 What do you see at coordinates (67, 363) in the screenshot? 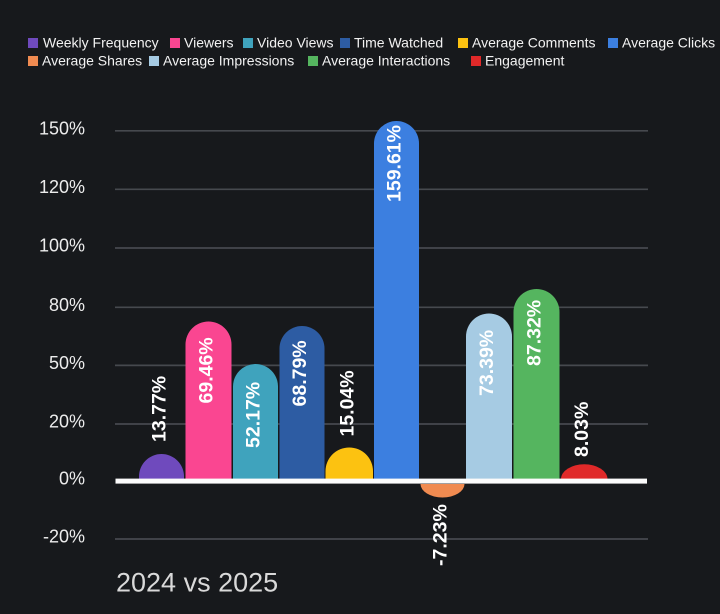
I see `svg-text: 50%` at bounding box center [67, 363].